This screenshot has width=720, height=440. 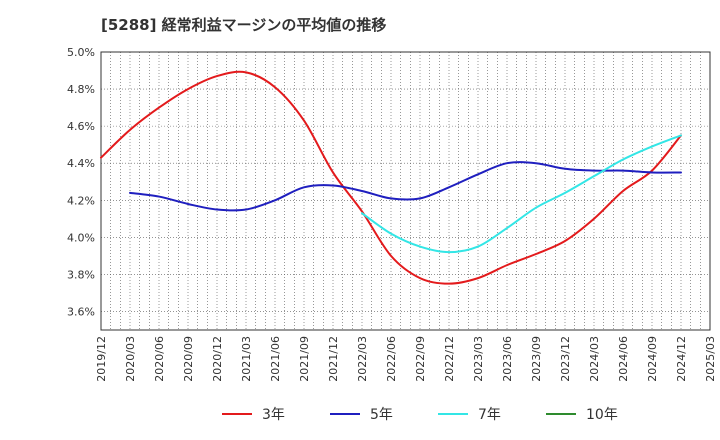 I want to click on x-tick-label: 2020/09, so click(x=188, y=359).